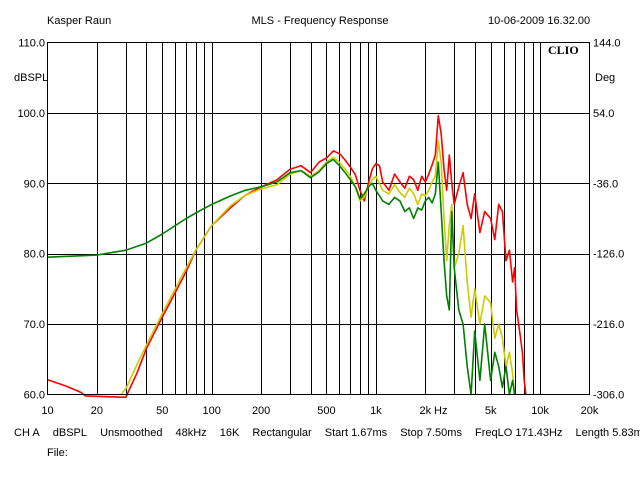  I want to click on x-tick-label: 20k, so click(590, 411).